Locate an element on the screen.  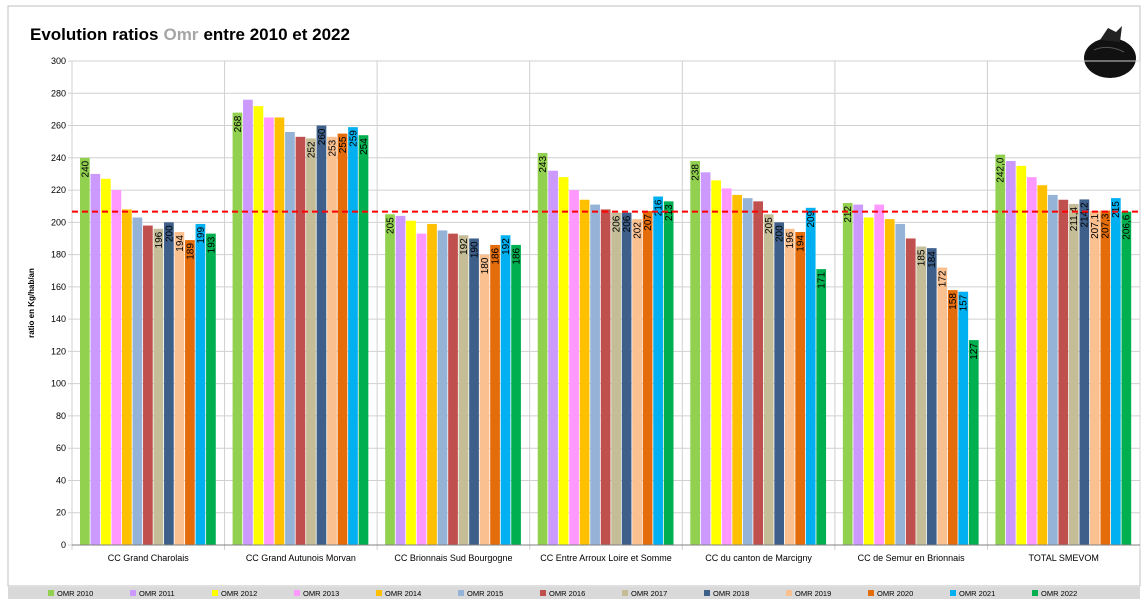
y-tick-label: 60 is located at coordinates (61, 448).